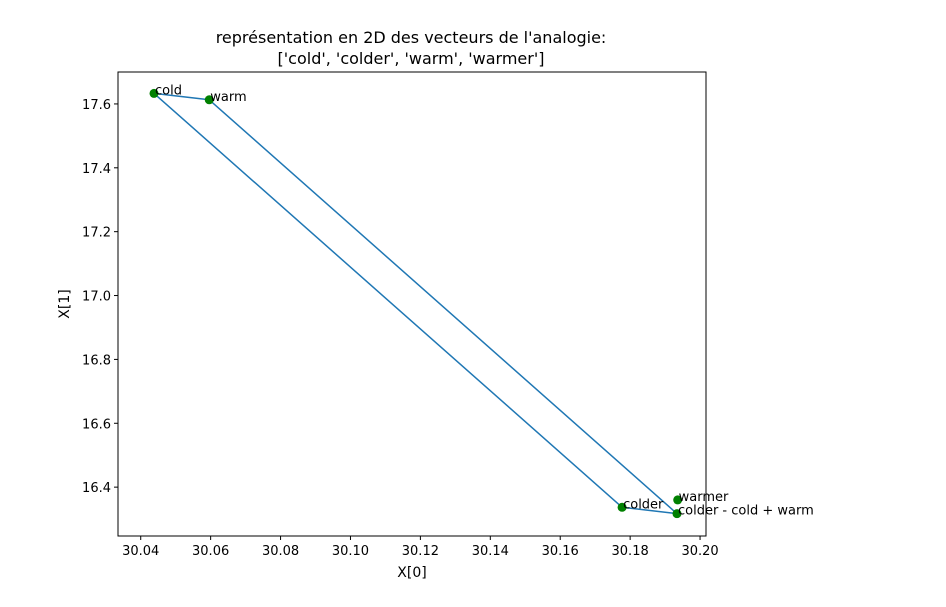 The image size is (946, 607). Describe the element at coordinates (350, 551) in the screenshot. I see `x-tick-label: 30.10` at that location.